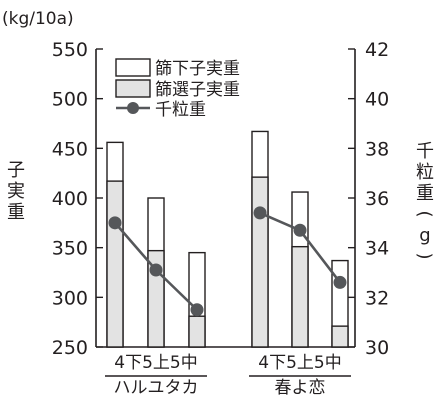 The image size is (436, 399). What do you see at coordinates (70, 348) in the screenshot?
I see `left-tick-label: 250` at bounding box center [70, 348].